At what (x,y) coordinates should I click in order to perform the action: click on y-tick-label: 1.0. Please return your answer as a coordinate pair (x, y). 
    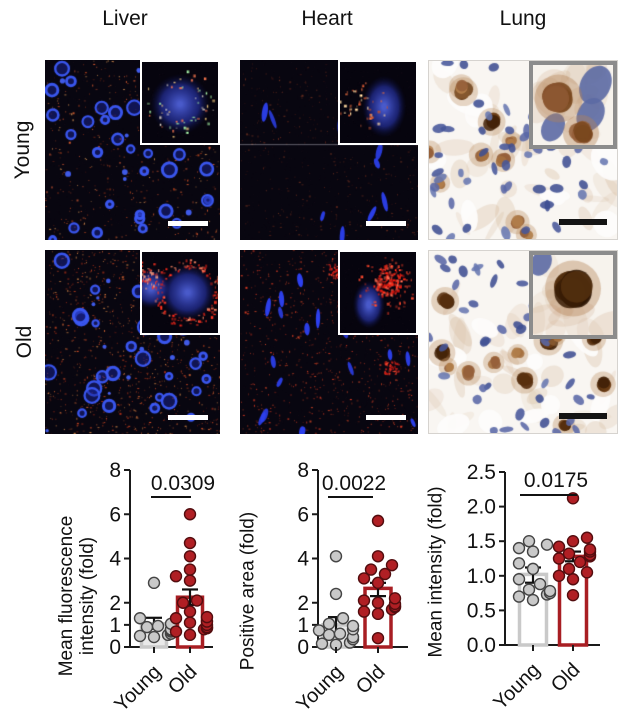
    Looking at the image, I should click on (481, 576).